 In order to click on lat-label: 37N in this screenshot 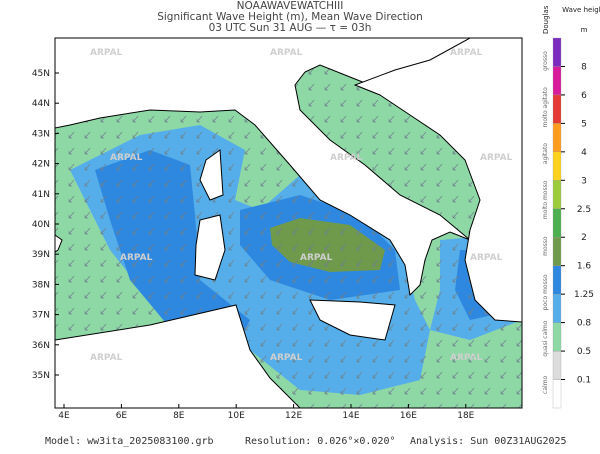, I will do `click(41, 316)`.